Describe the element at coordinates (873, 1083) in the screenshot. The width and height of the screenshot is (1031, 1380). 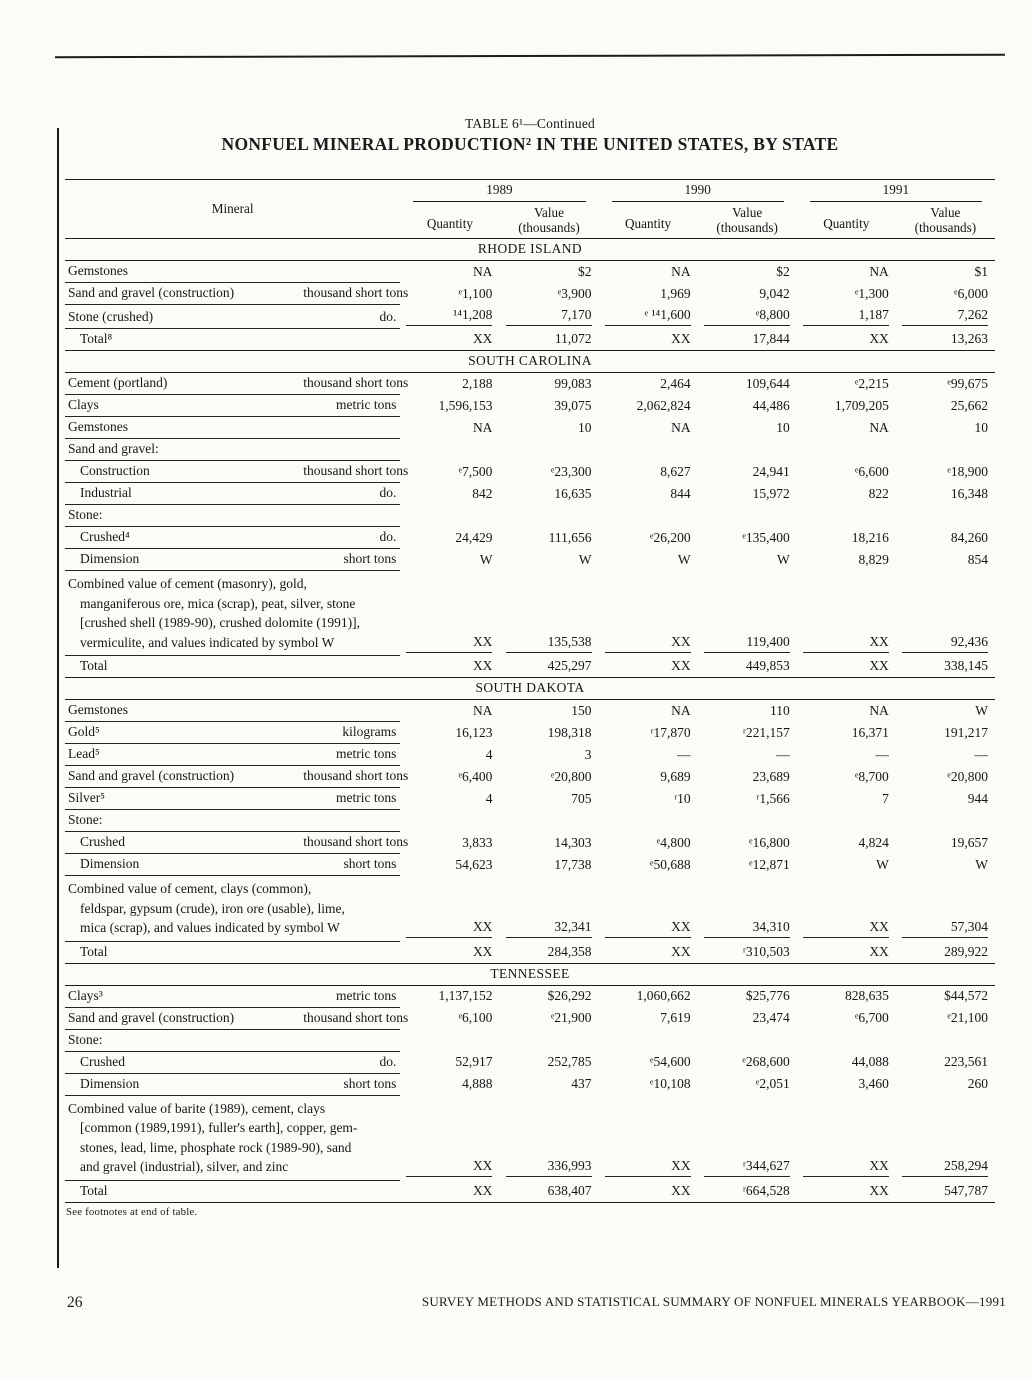
I see `value-text: 3,460` at that location.